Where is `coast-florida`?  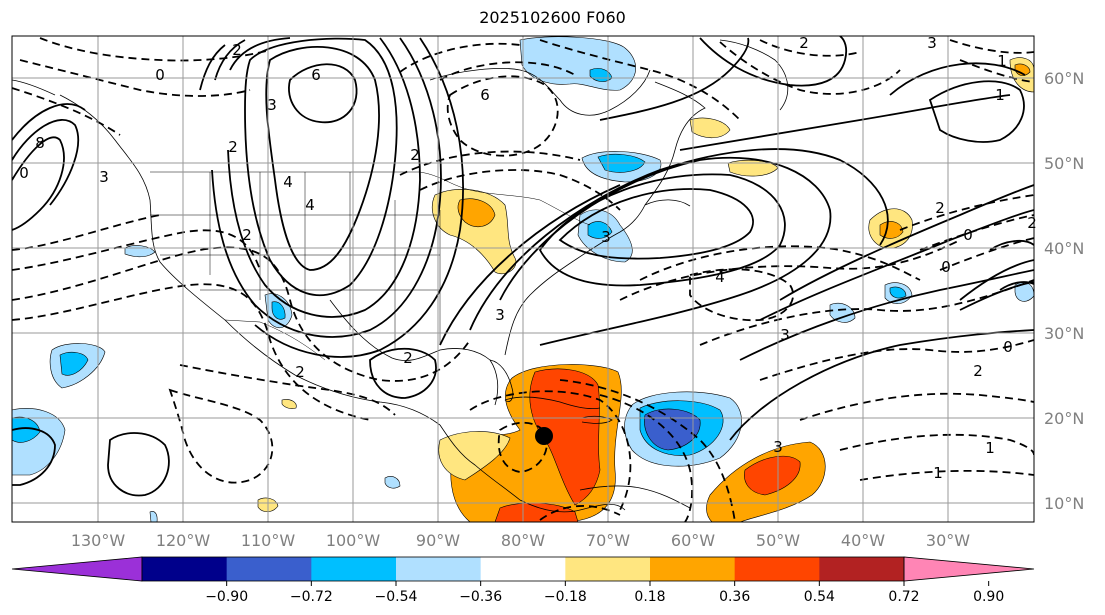
coast-florida is located at coordinates (501, 381).